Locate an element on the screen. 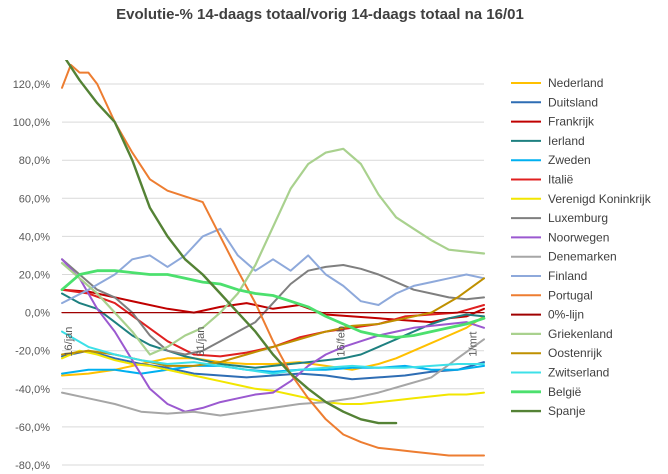 The height and width of the screenshot is (474, 668). legend-label: Spanje is located at coordinates (567, 411).